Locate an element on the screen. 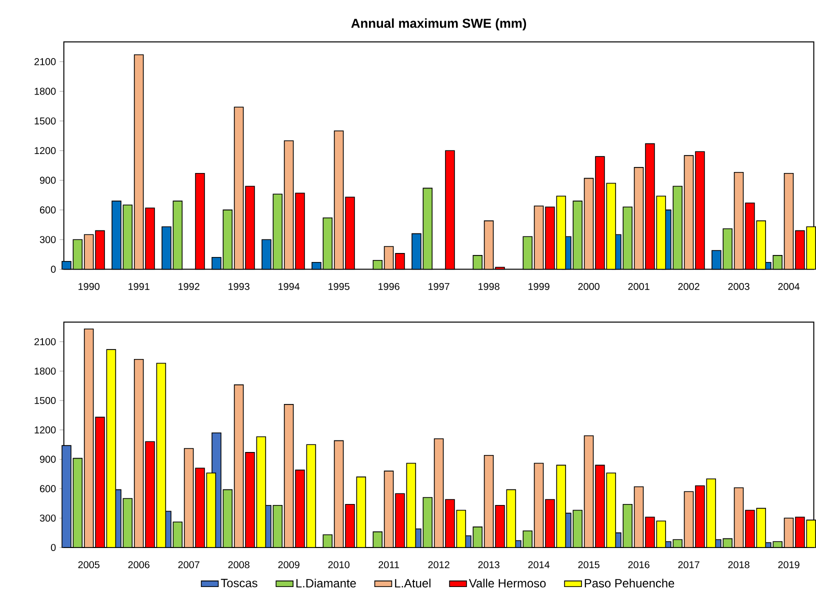 This screenshot has height=608, width=816. x-tick-label: 2013 is located at coordinates (489, 564).